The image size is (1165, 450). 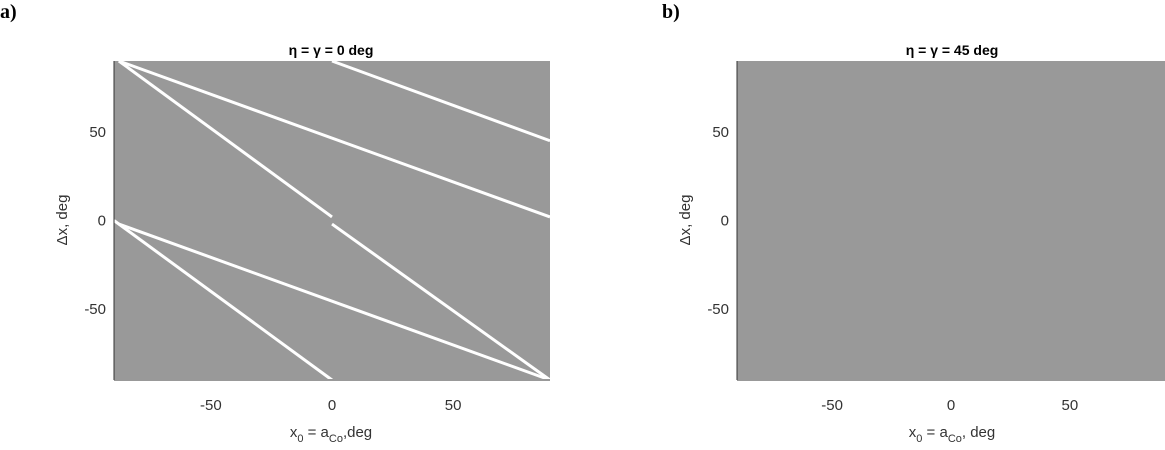 What do you see at coordinates (951, 405) in the screenshot?
I see `panel-b-x-tick-label: 0` at bounding box center [951, 405].